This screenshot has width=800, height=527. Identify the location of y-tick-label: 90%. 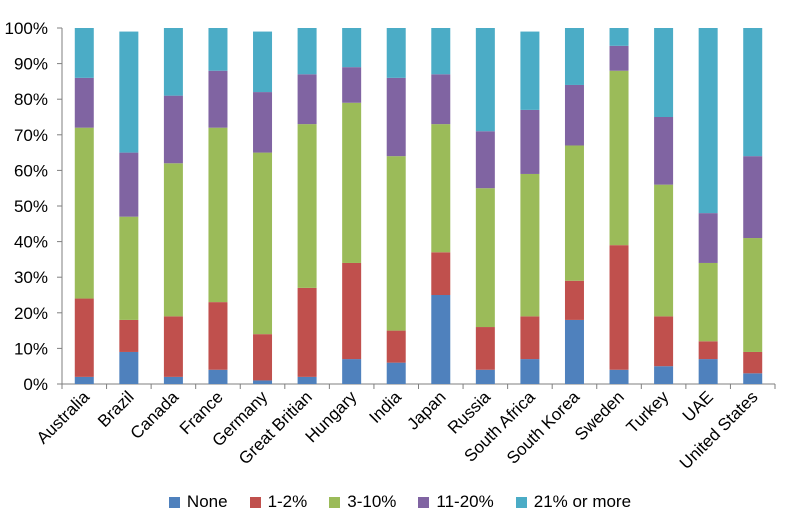
(31, 64).